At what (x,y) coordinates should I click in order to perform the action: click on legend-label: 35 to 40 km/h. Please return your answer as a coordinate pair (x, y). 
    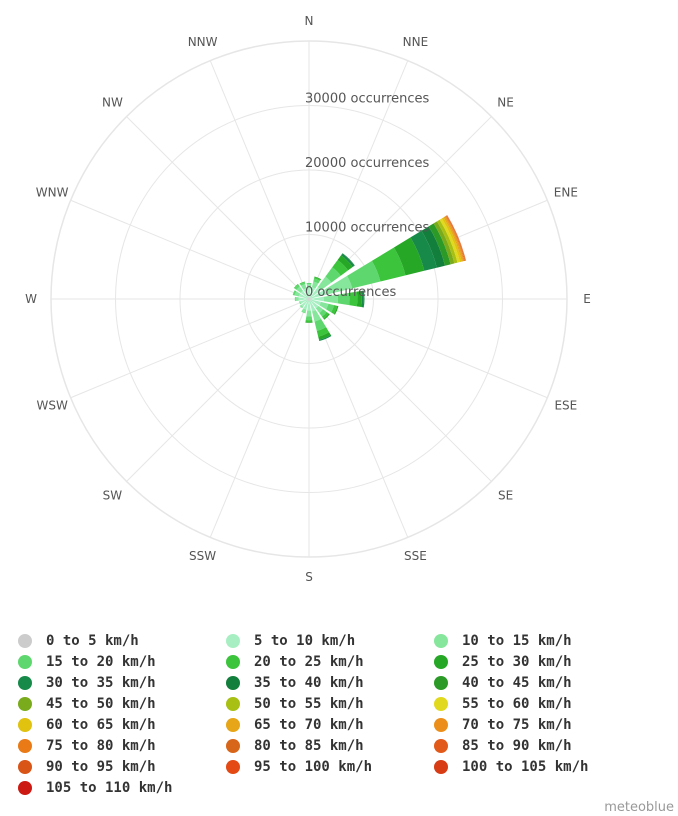
    Looking at the image, I should click on (309, 683).